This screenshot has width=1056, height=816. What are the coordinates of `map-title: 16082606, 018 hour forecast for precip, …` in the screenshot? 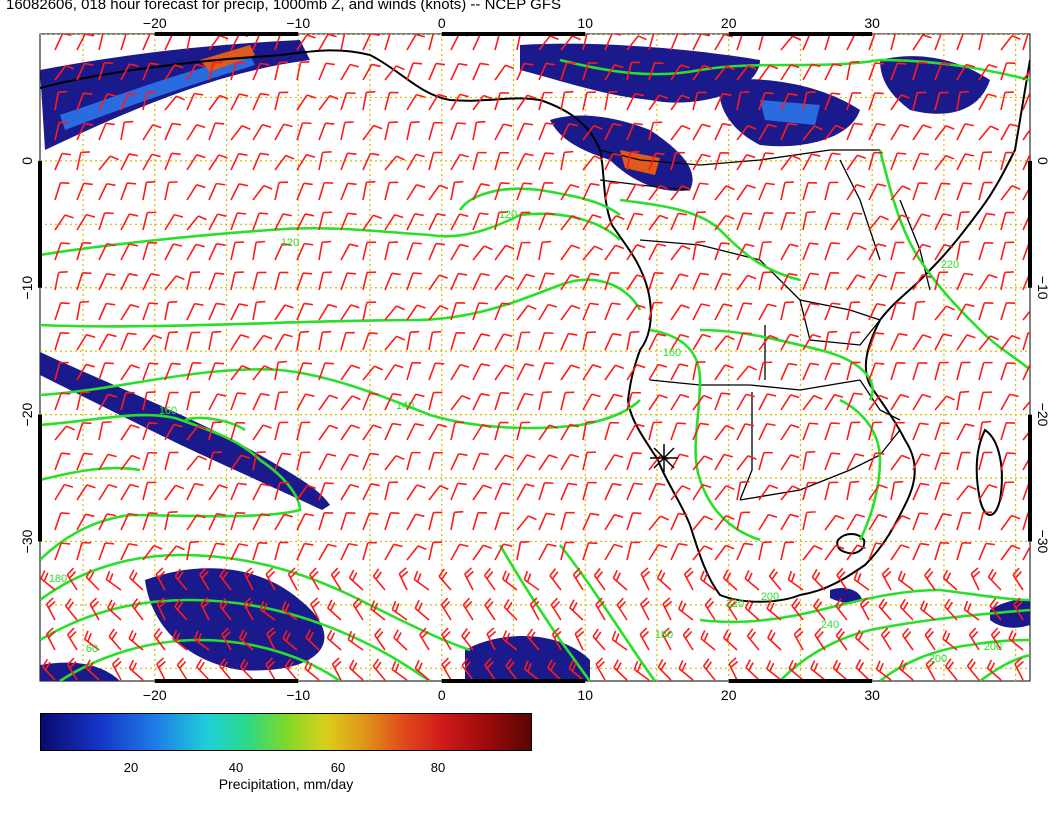 It's located at (283, 6).